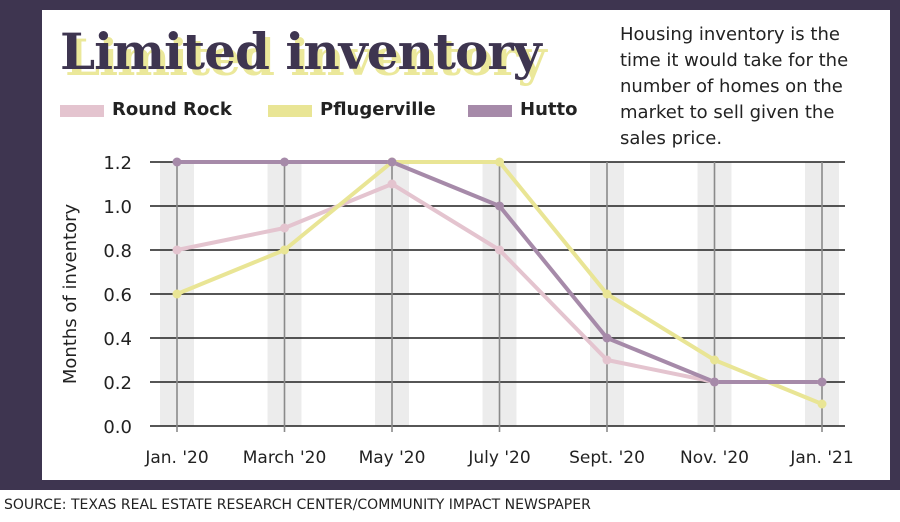 The width and height of the screenshot is (900, 522). Describe the element at coordinates (176, 458) in the screenshot. I see `x-tick-label: Jan. '20` at that location.